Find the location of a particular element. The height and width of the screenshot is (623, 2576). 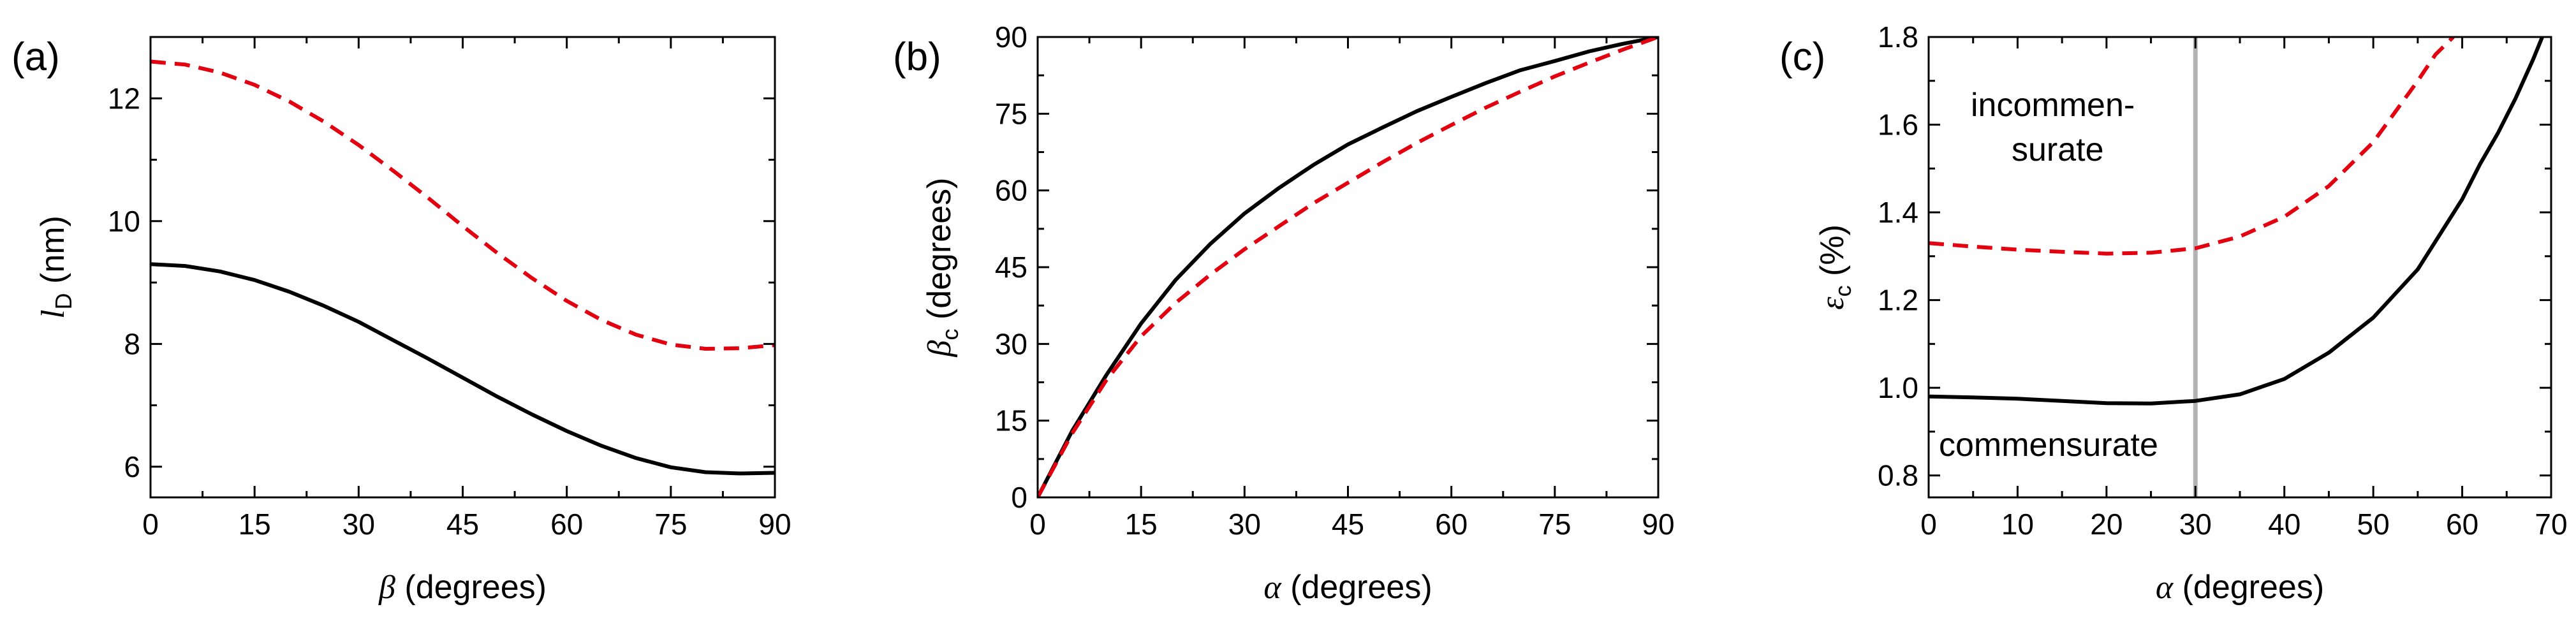

region-annotation: commensurate is located at coordinates (2048, 445).